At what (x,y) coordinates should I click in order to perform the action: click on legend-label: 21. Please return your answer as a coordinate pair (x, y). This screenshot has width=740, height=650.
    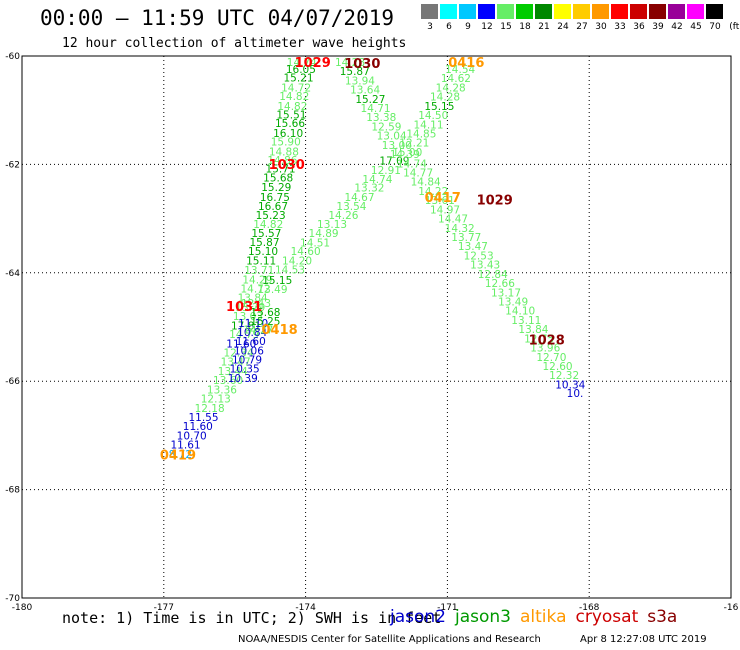
    Looking at the image, I should click on (544, 27).